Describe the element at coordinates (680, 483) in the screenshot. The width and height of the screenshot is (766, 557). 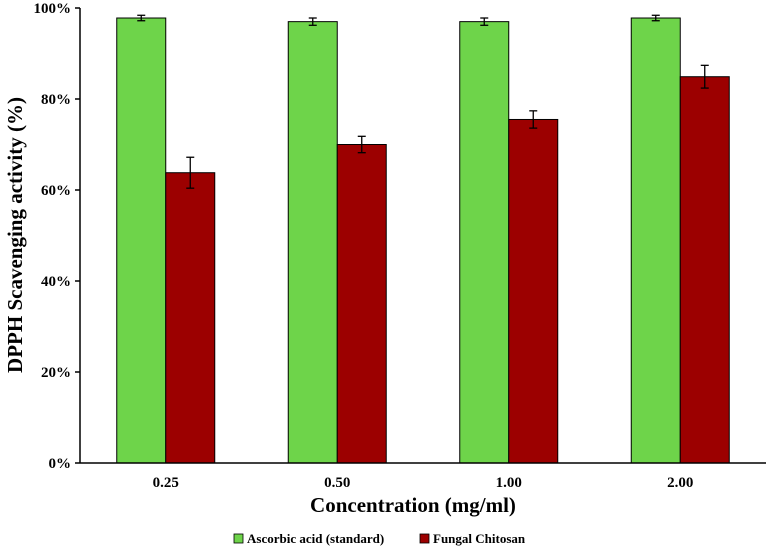
I see `x-tick-label: 2.00` at that location.